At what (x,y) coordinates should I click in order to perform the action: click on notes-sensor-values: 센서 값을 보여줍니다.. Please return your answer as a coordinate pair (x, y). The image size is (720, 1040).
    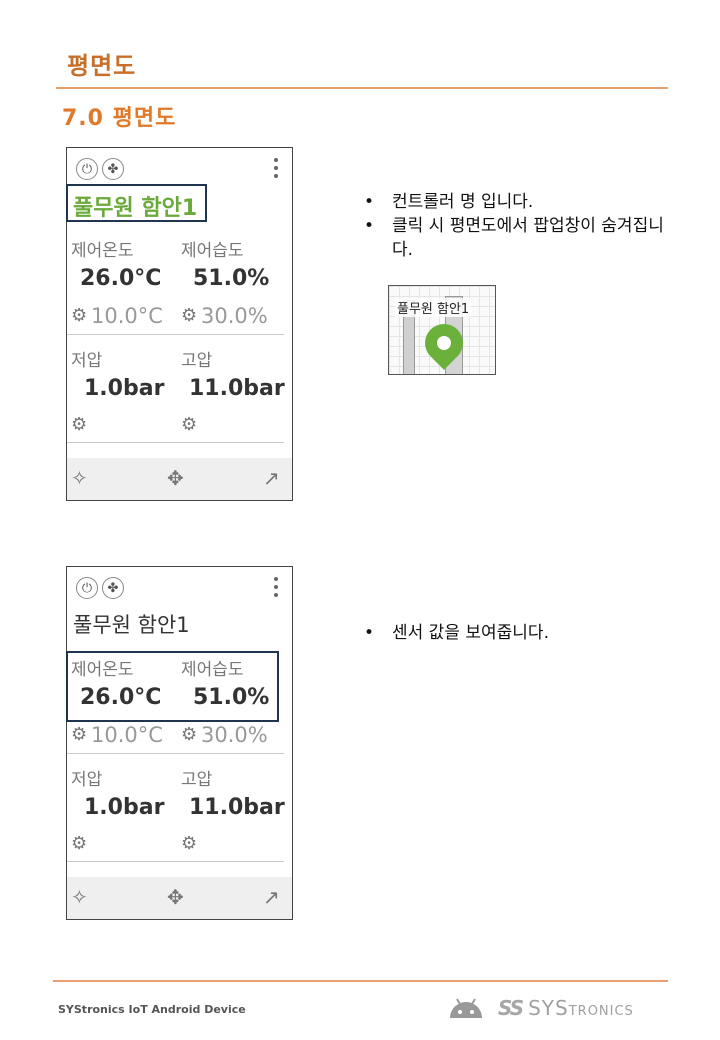
    Looking at the image, I should click on (514, 633).